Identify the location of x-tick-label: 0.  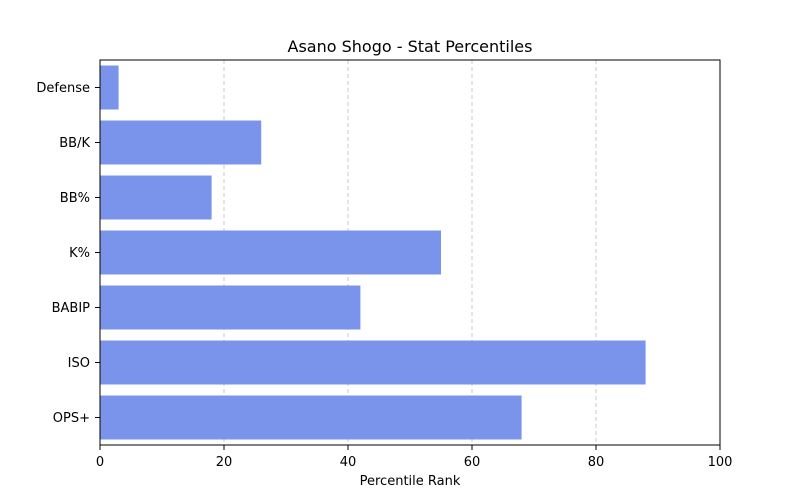
(100, 462).